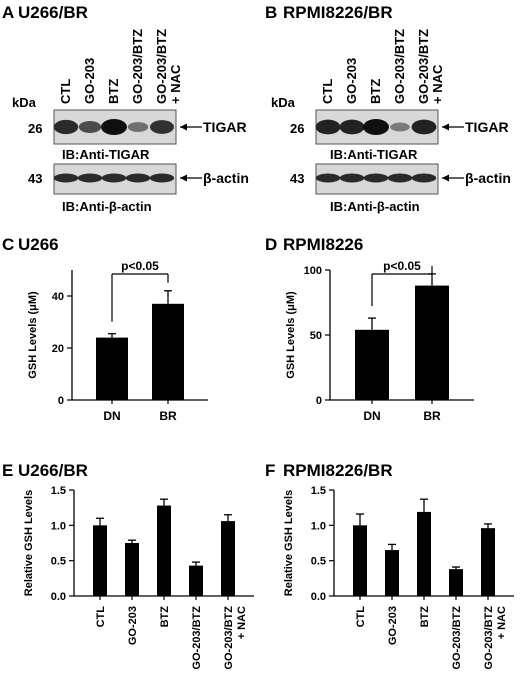  Describe the element at coordinates (89, 81) in the screenshot. I see `lane-label-a-1: GO-203` at that location.